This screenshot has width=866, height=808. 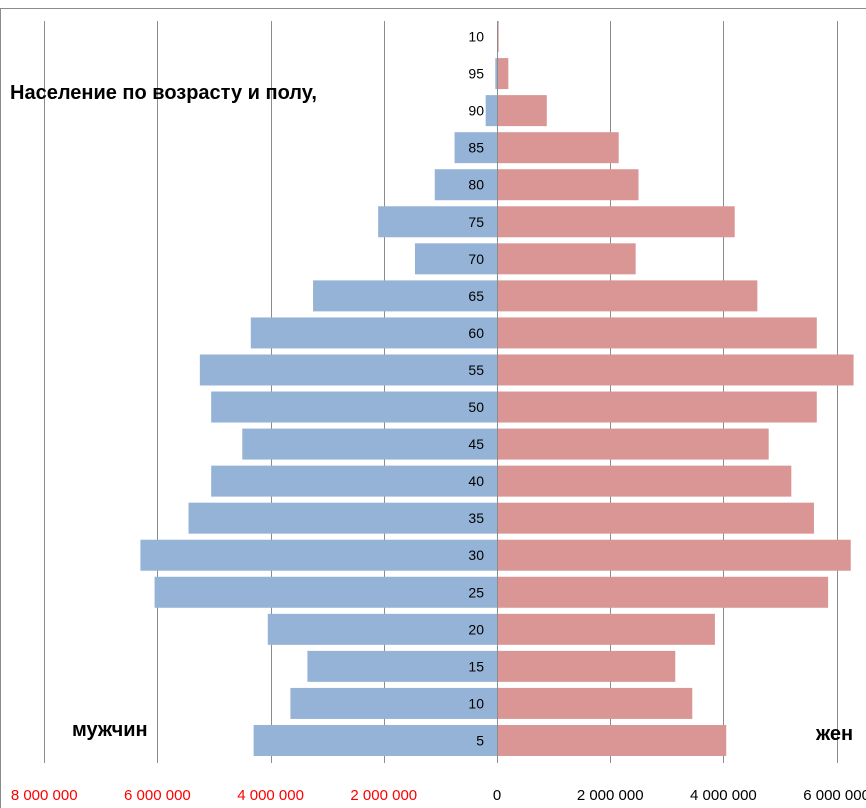 I want to click on age-label: 60, so click(x=476, y=333).